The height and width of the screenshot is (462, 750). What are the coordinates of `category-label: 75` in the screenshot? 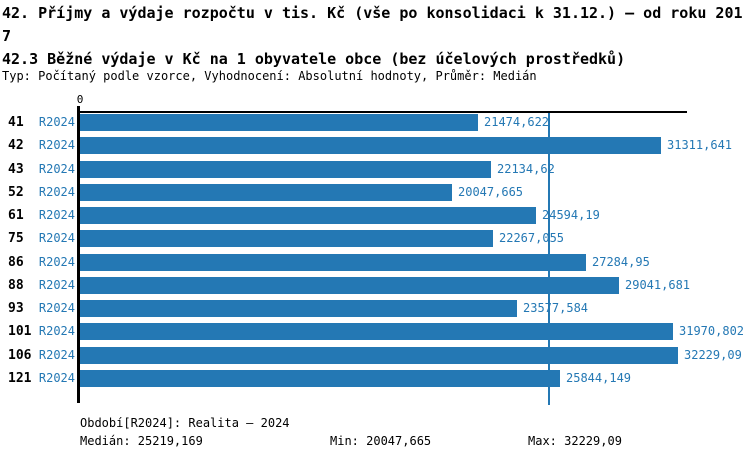 It's located at (16, 238).